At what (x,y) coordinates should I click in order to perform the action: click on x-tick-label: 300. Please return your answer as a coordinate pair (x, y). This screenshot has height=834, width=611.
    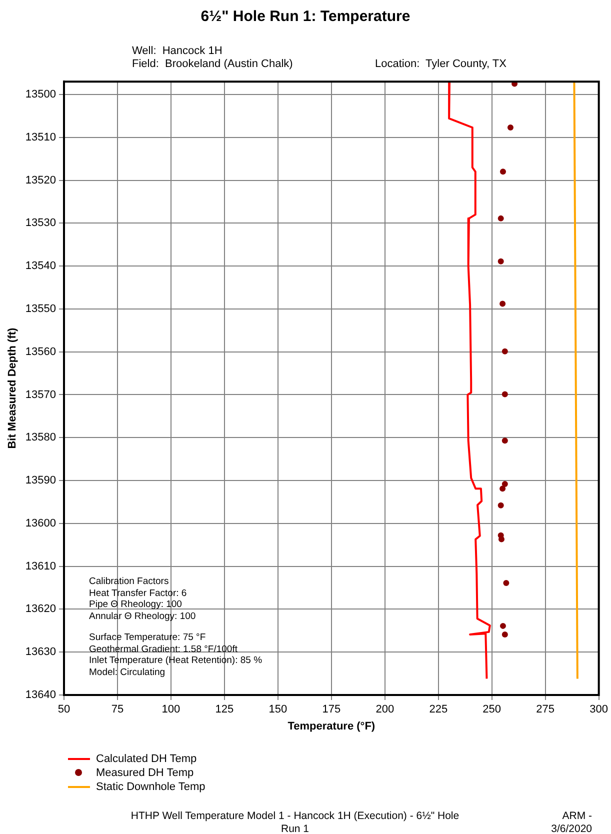
    Looking at the image, I should click on (599, 710).